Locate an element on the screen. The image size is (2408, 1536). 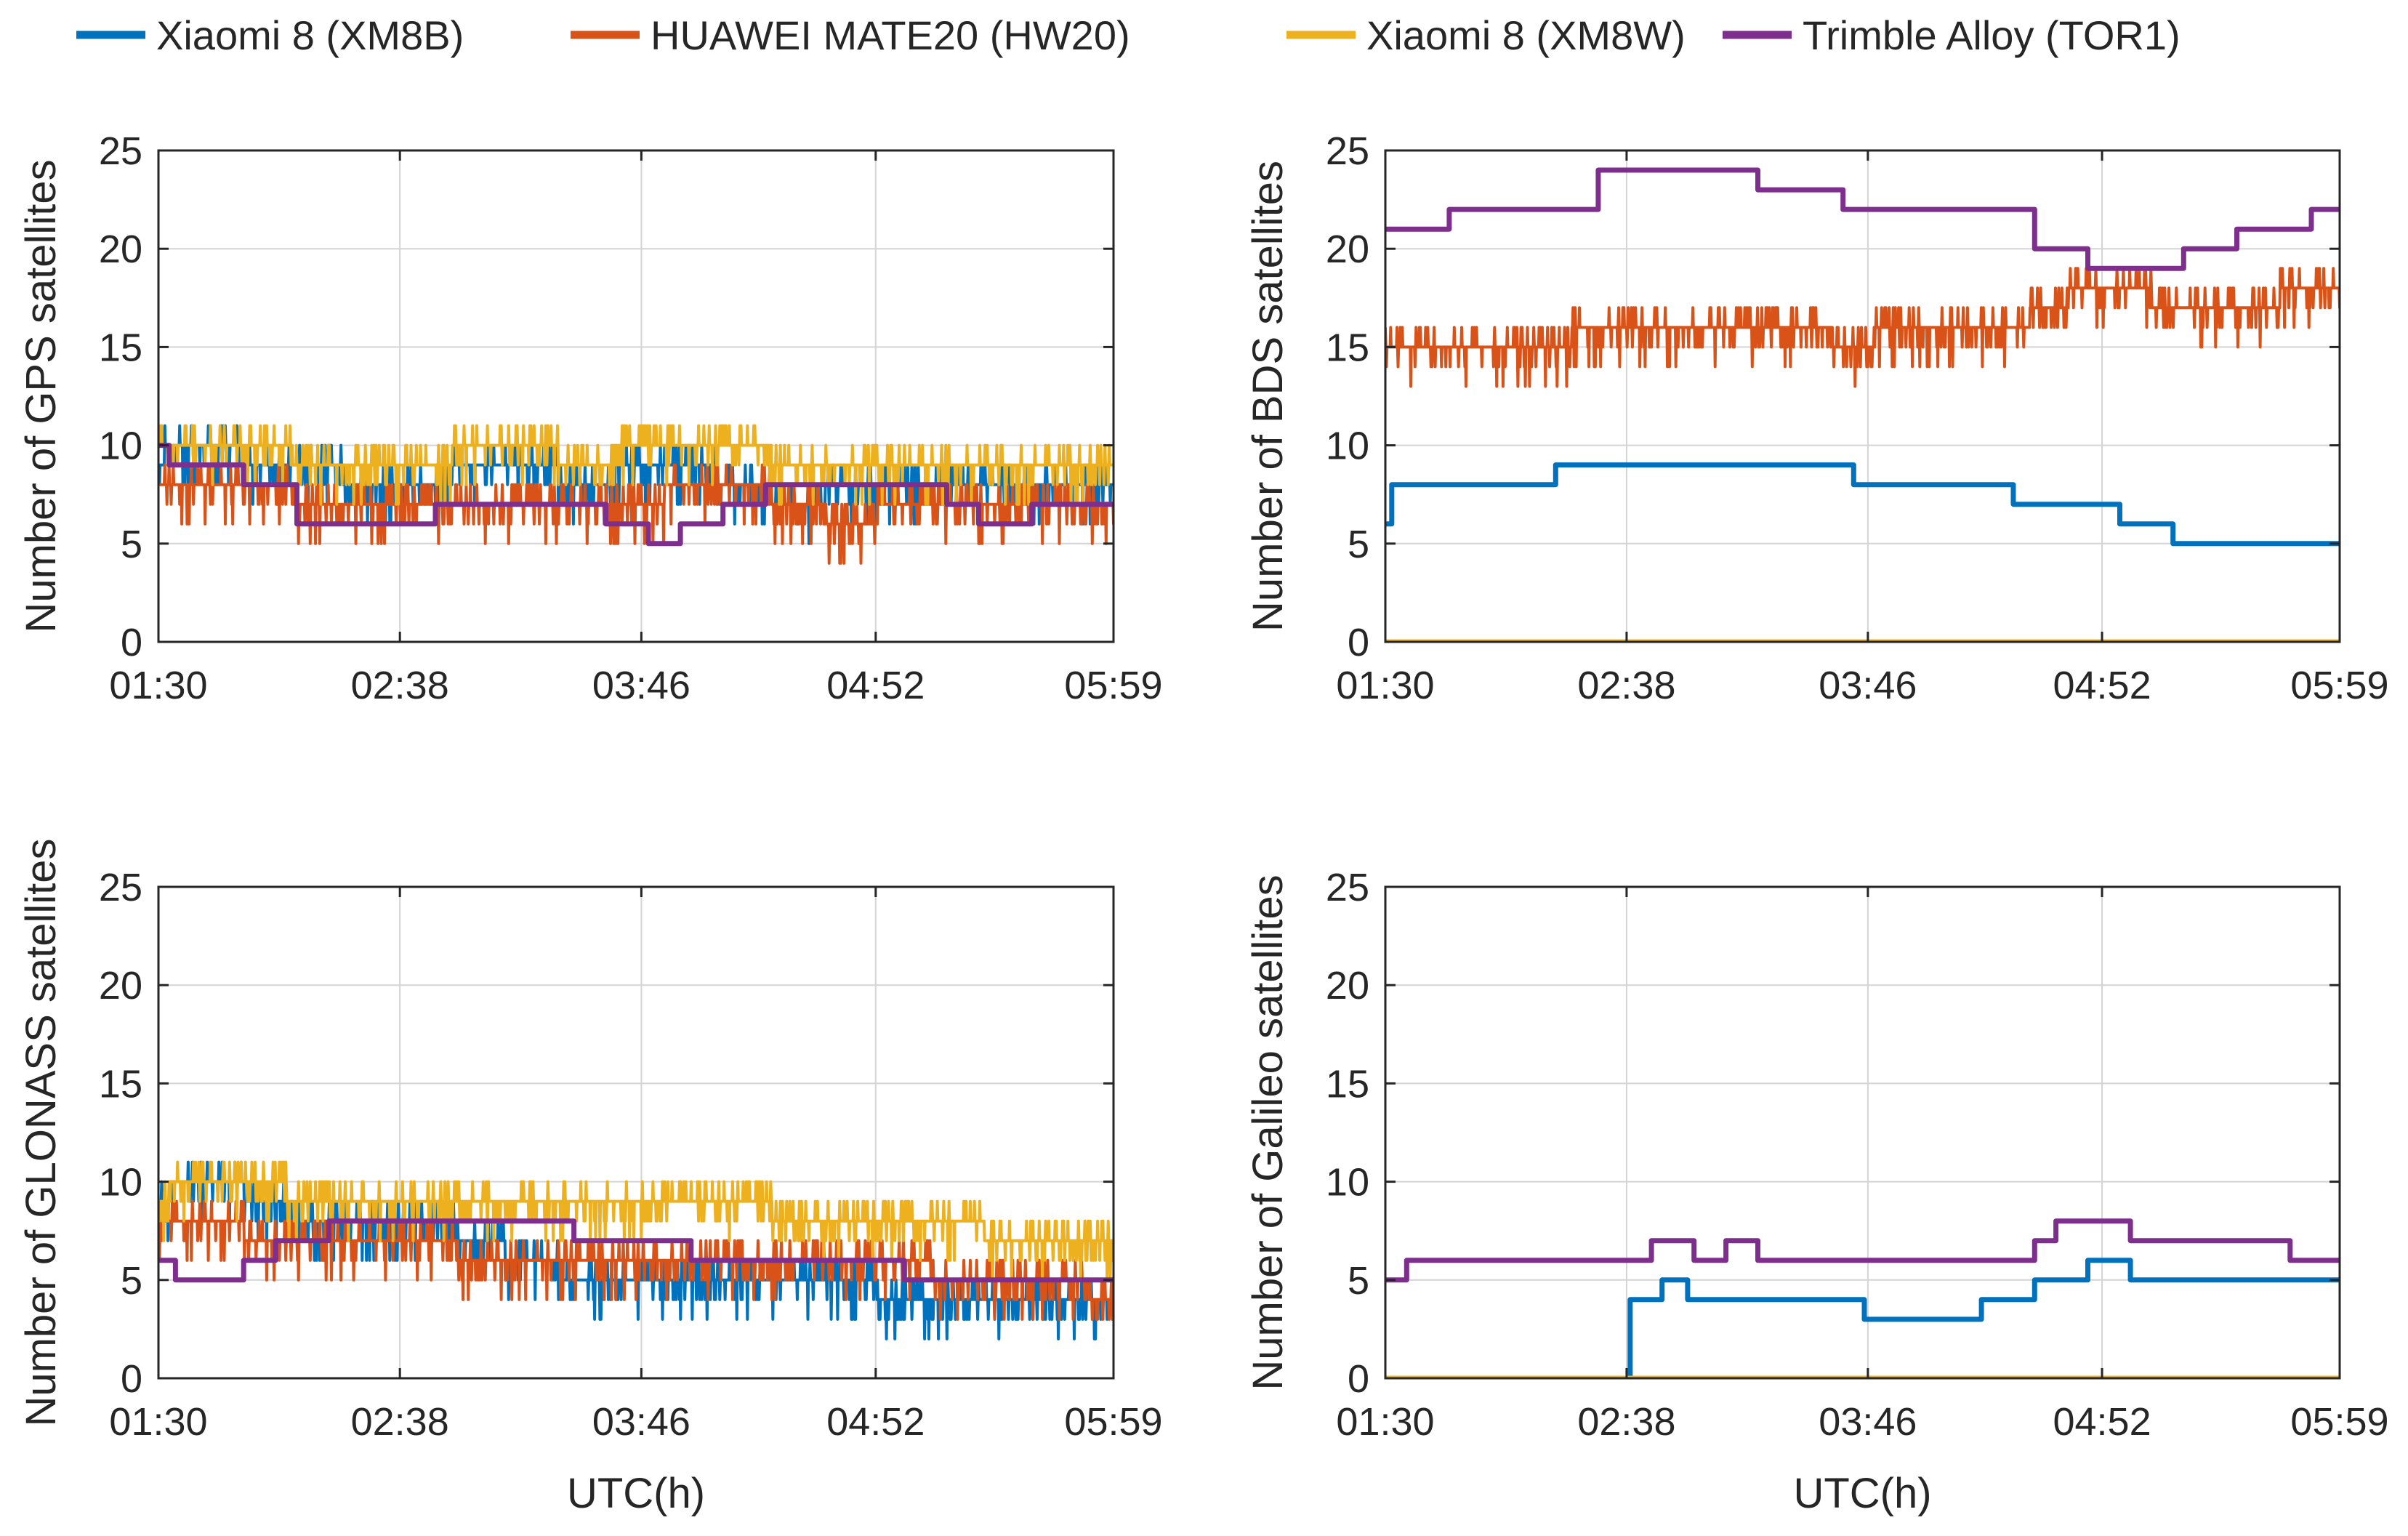
gps-y-tick-label: 25 is located at coordinates (121, 151).